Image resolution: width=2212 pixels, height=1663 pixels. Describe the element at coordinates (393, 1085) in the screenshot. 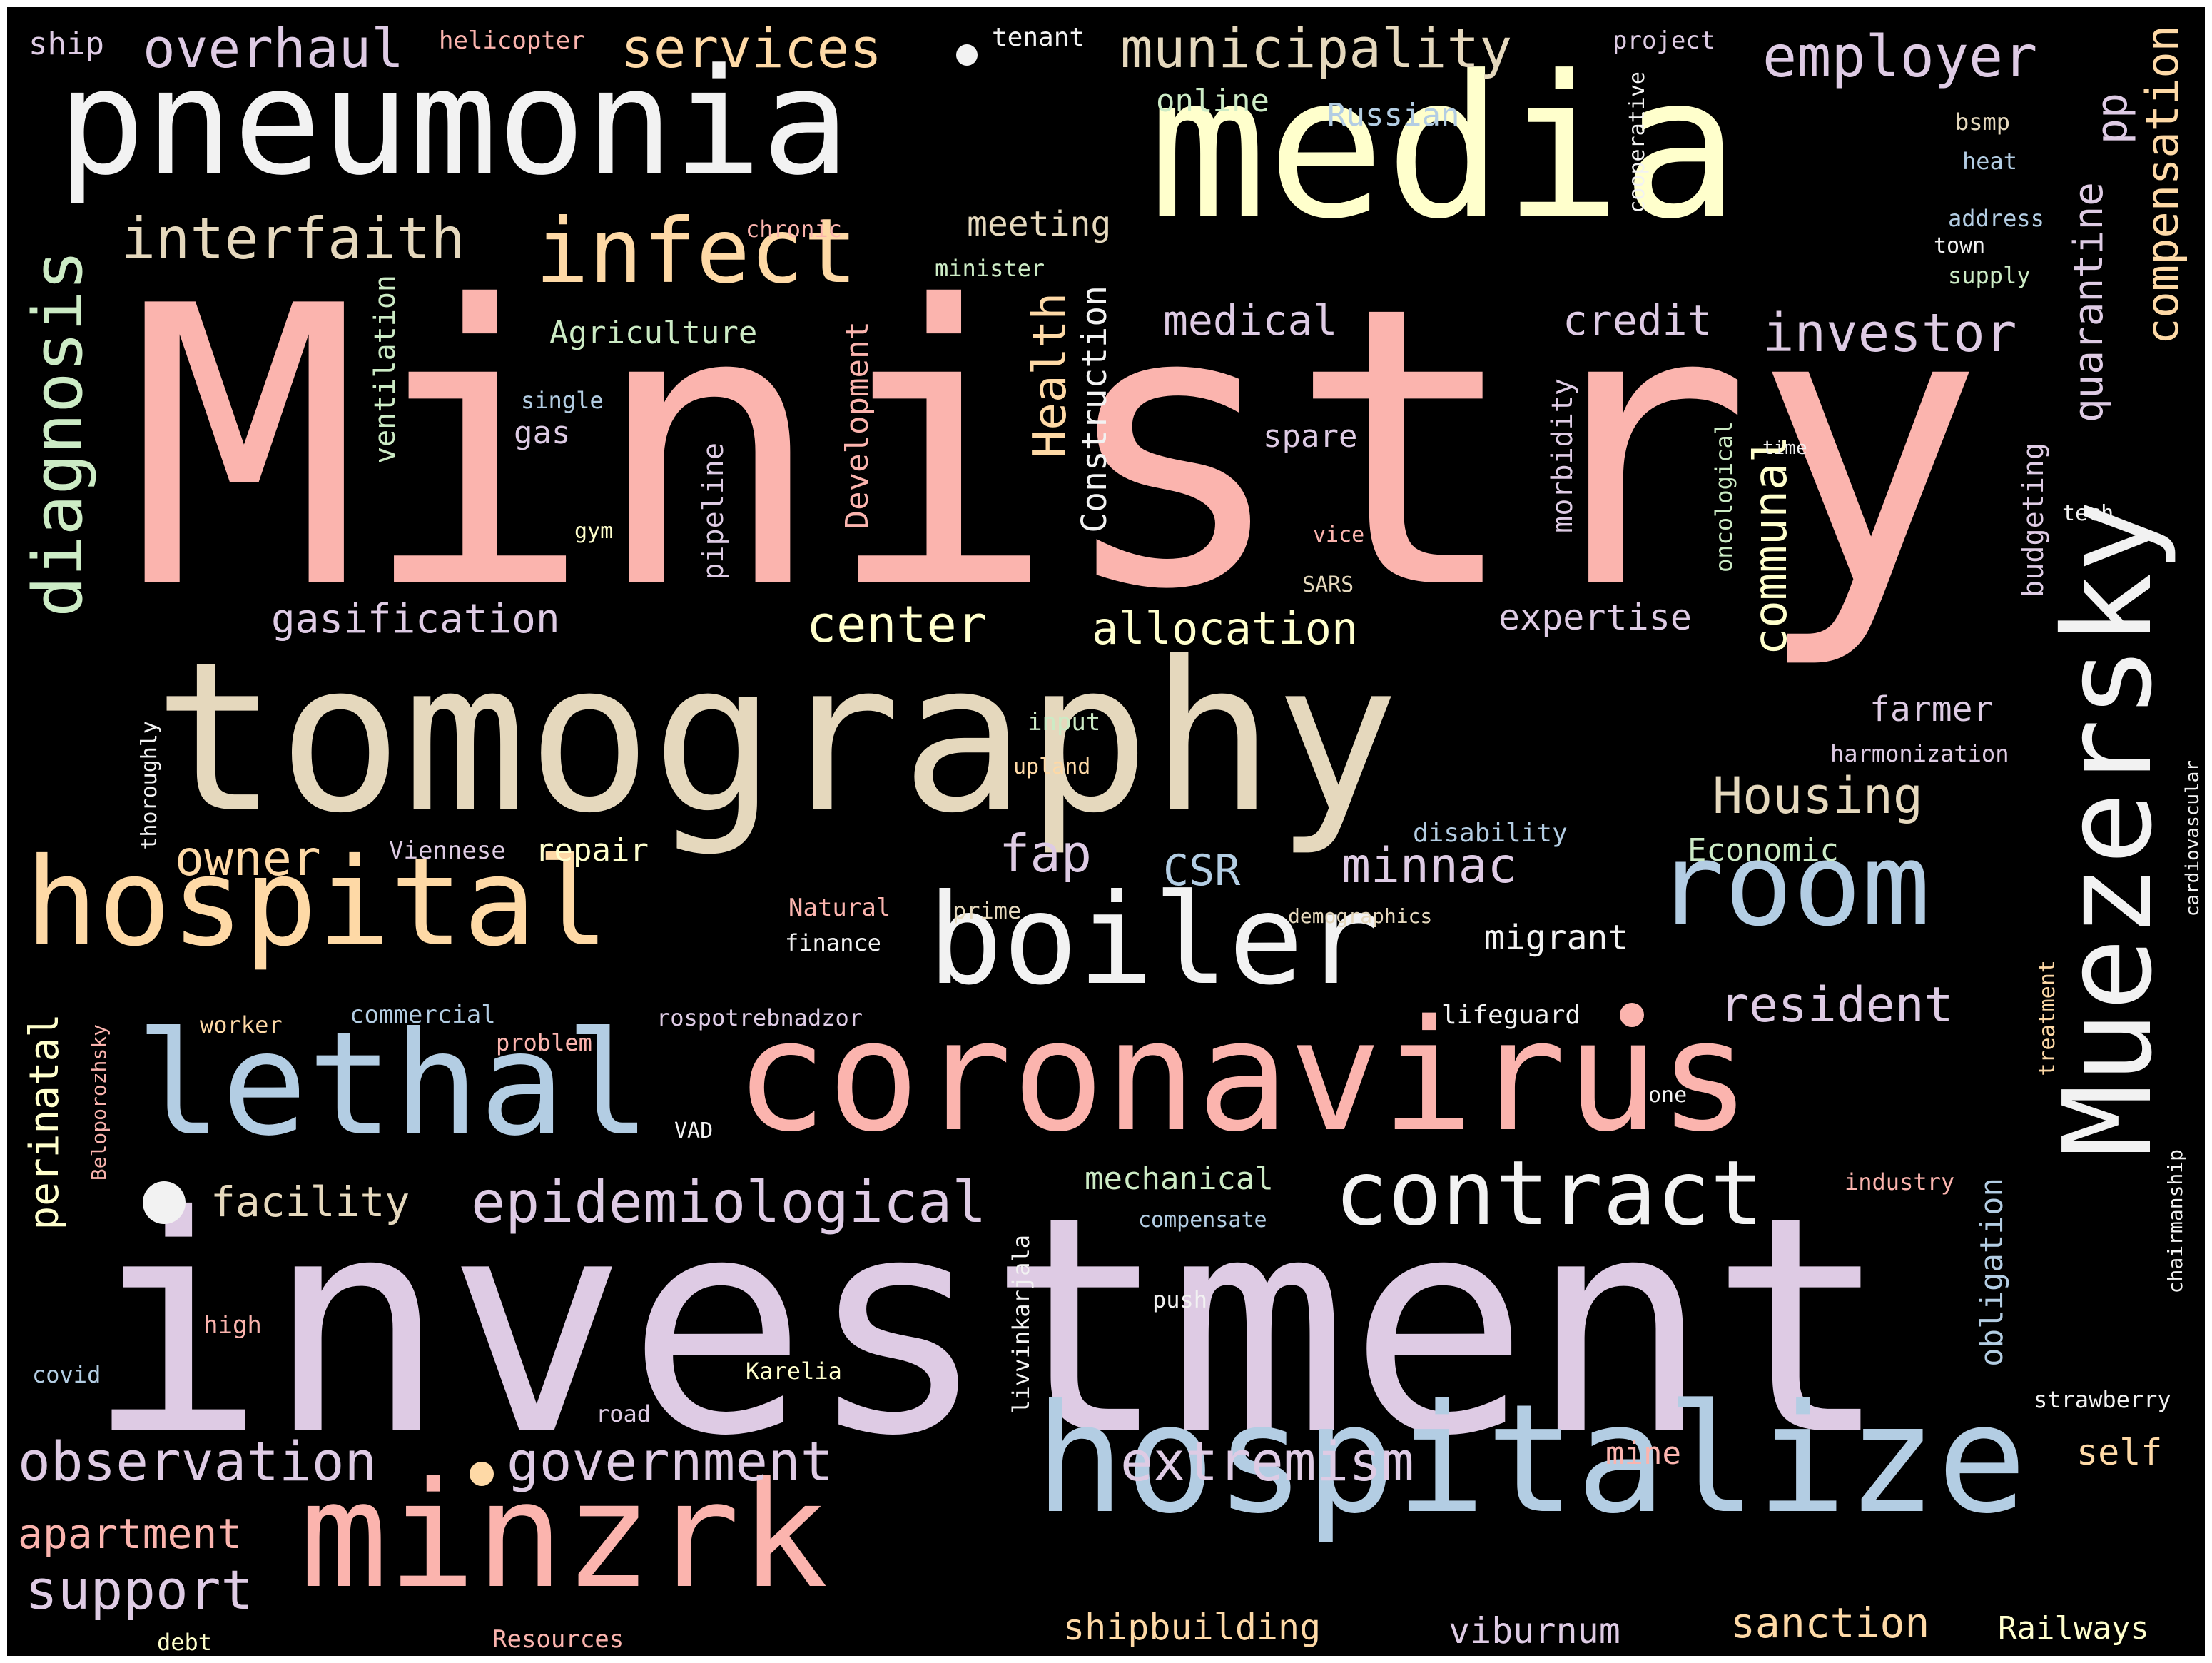

I see `word: lethal` at that location.